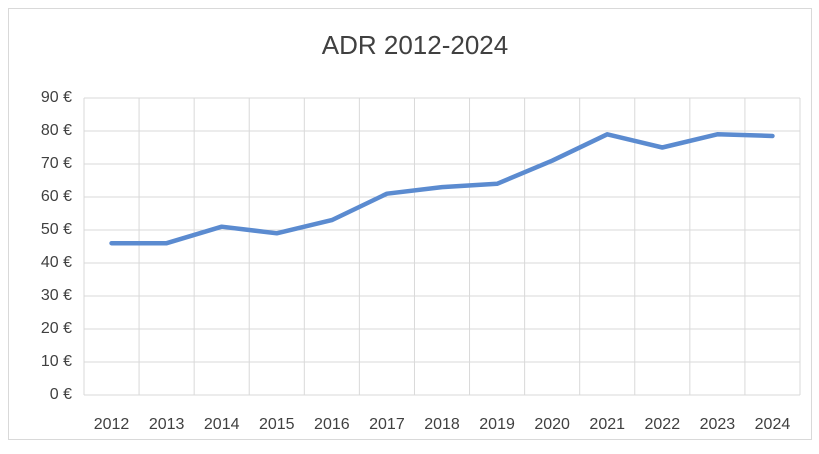 The height and width of the screenshot is (454, 819). I want to click on y-tick-label: 80 €, so click(56, 130).